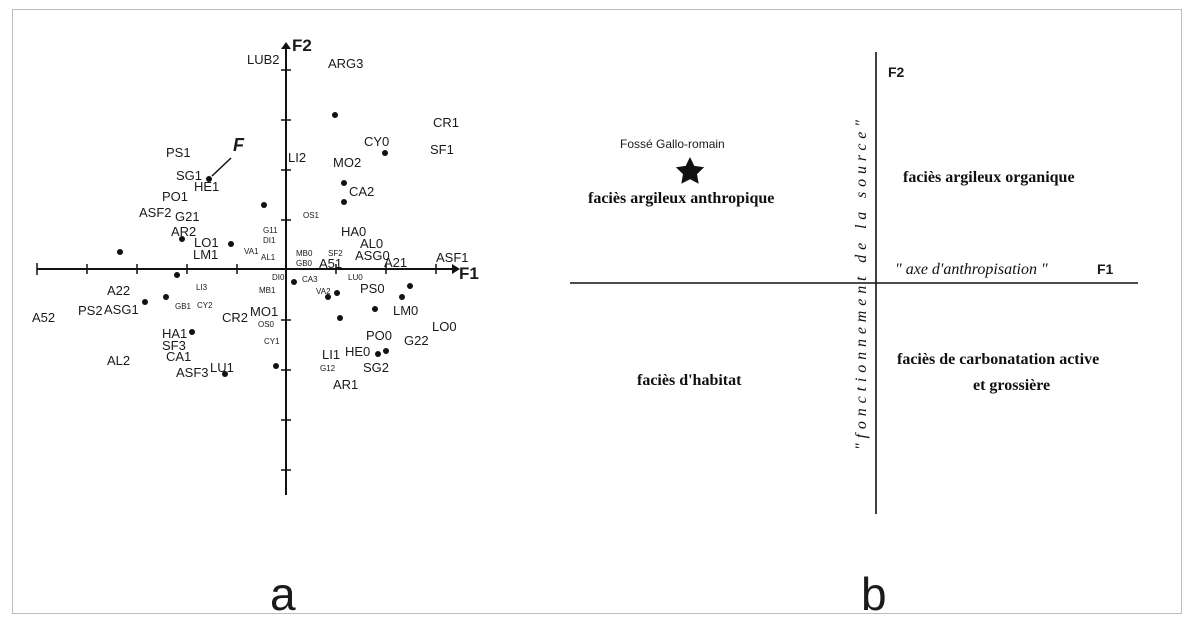 Image resolution: width=1194 pixels, height=627 pixels. Describe the element at coordinates (297, 157) in the screenshot. I see `point-label: LI2` at that location.